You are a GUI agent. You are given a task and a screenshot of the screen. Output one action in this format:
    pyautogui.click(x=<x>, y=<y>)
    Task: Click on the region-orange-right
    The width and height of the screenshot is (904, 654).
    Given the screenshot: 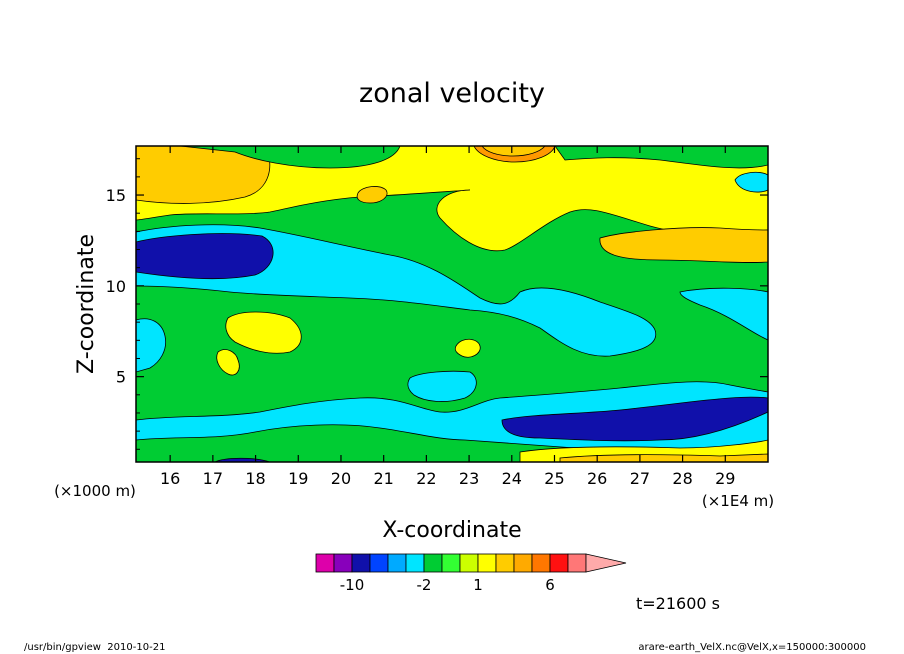 What is the action you would take?
    pyautogui.click(x=683, y=245)
    